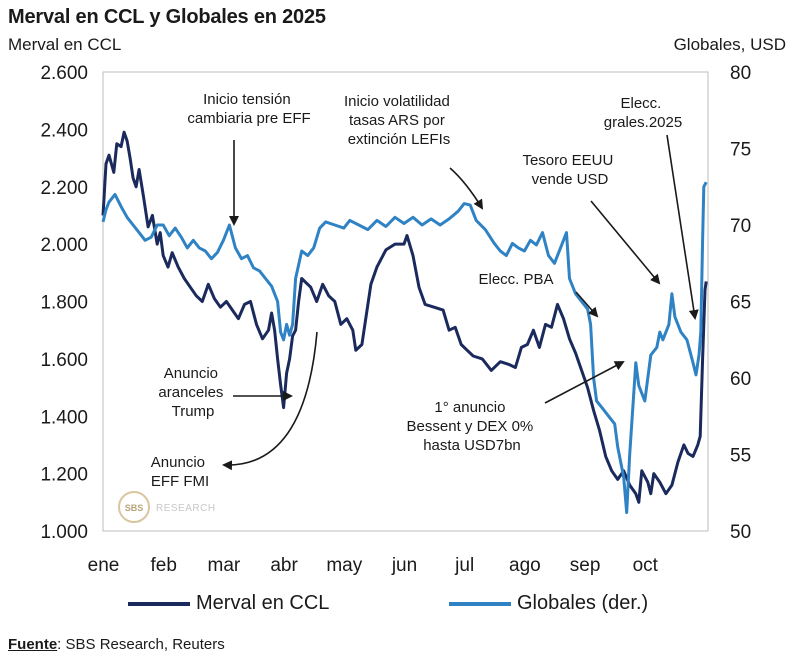 The height and width of the screenshot is (657, 800). What do you see at coordinates (646, 565) in the screenshot?
I see `x-tick-label-oct: oct` at bounding box center [646, 565].